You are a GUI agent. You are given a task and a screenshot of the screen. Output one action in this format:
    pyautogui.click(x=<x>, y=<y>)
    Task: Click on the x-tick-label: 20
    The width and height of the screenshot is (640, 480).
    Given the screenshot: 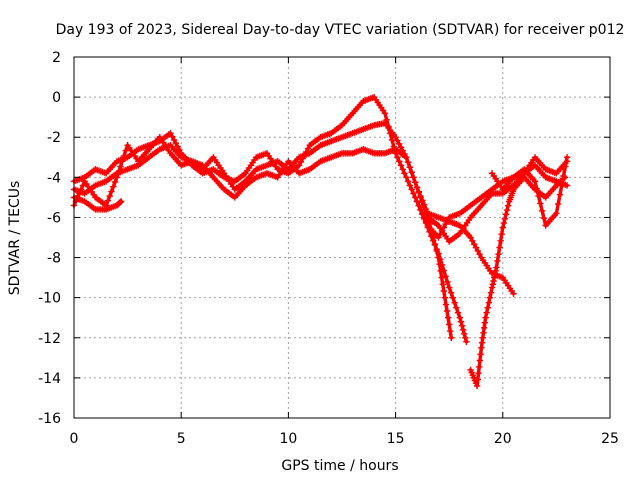 What is the action you would take?
    pyautogui.click(x=503, y=439)
    